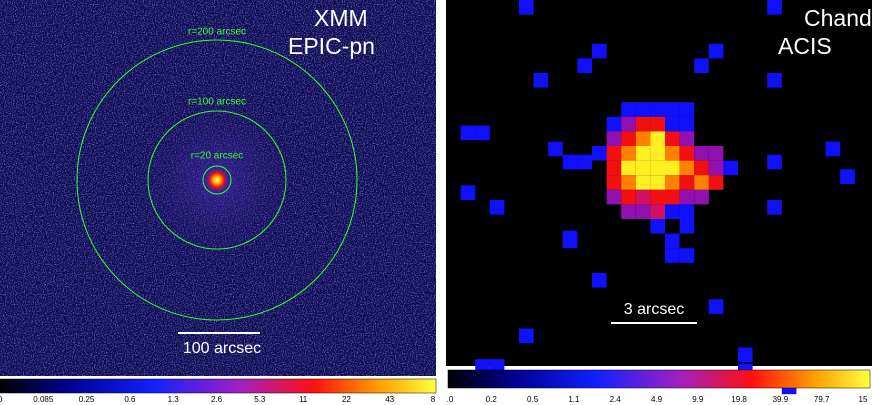  I want to click on colorbar-tick-label: 11, so click(303, 399).